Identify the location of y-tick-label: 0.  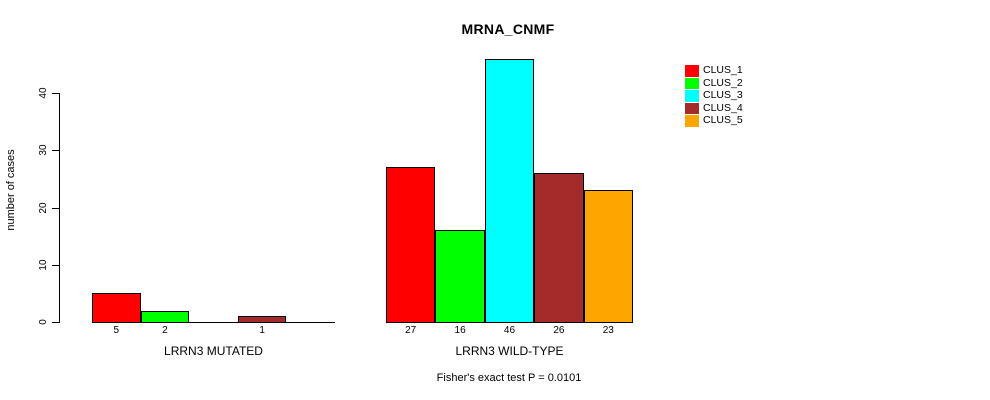
(43, 322).